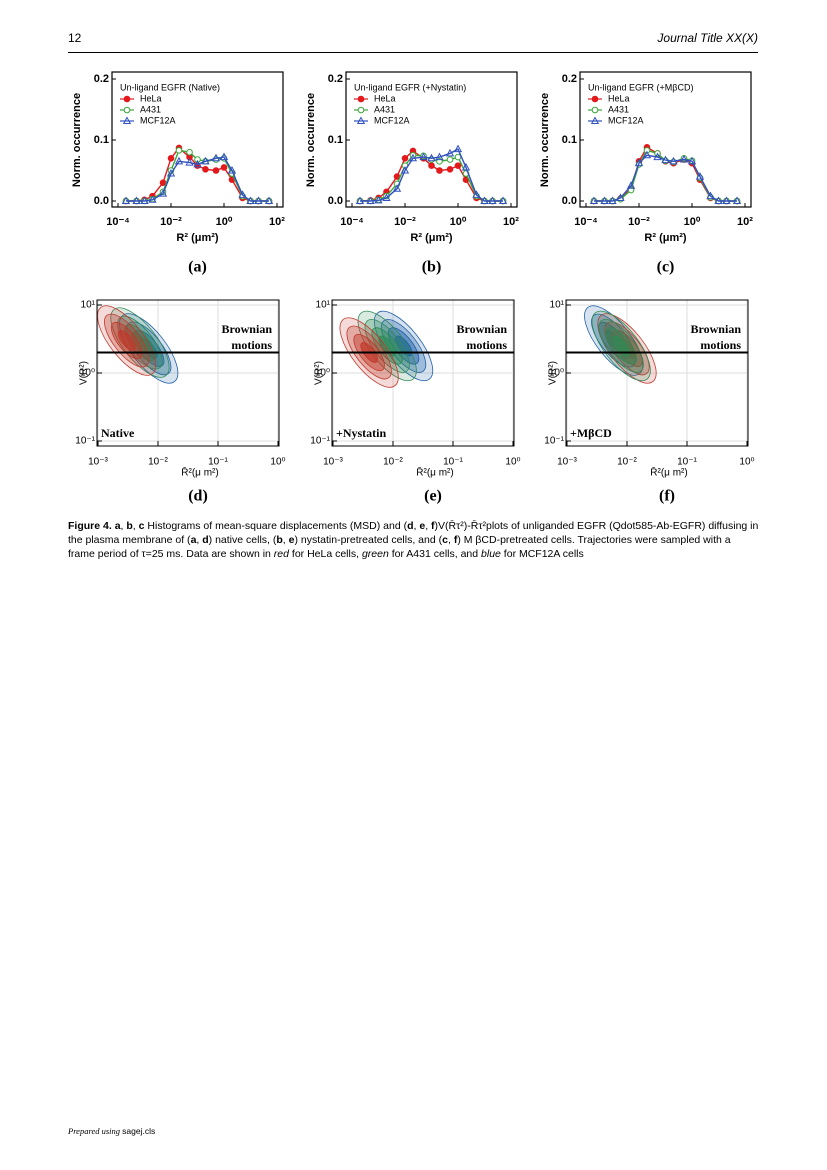  I want to click on footer: Prepared using sagej.cls, so click(111, 1131).